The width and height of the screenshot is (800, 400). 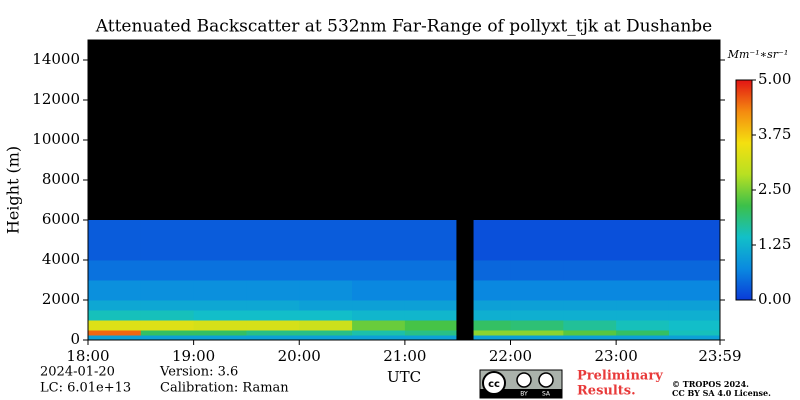 I want to click on version: Version: 3.6, so click(x=198, y=372).